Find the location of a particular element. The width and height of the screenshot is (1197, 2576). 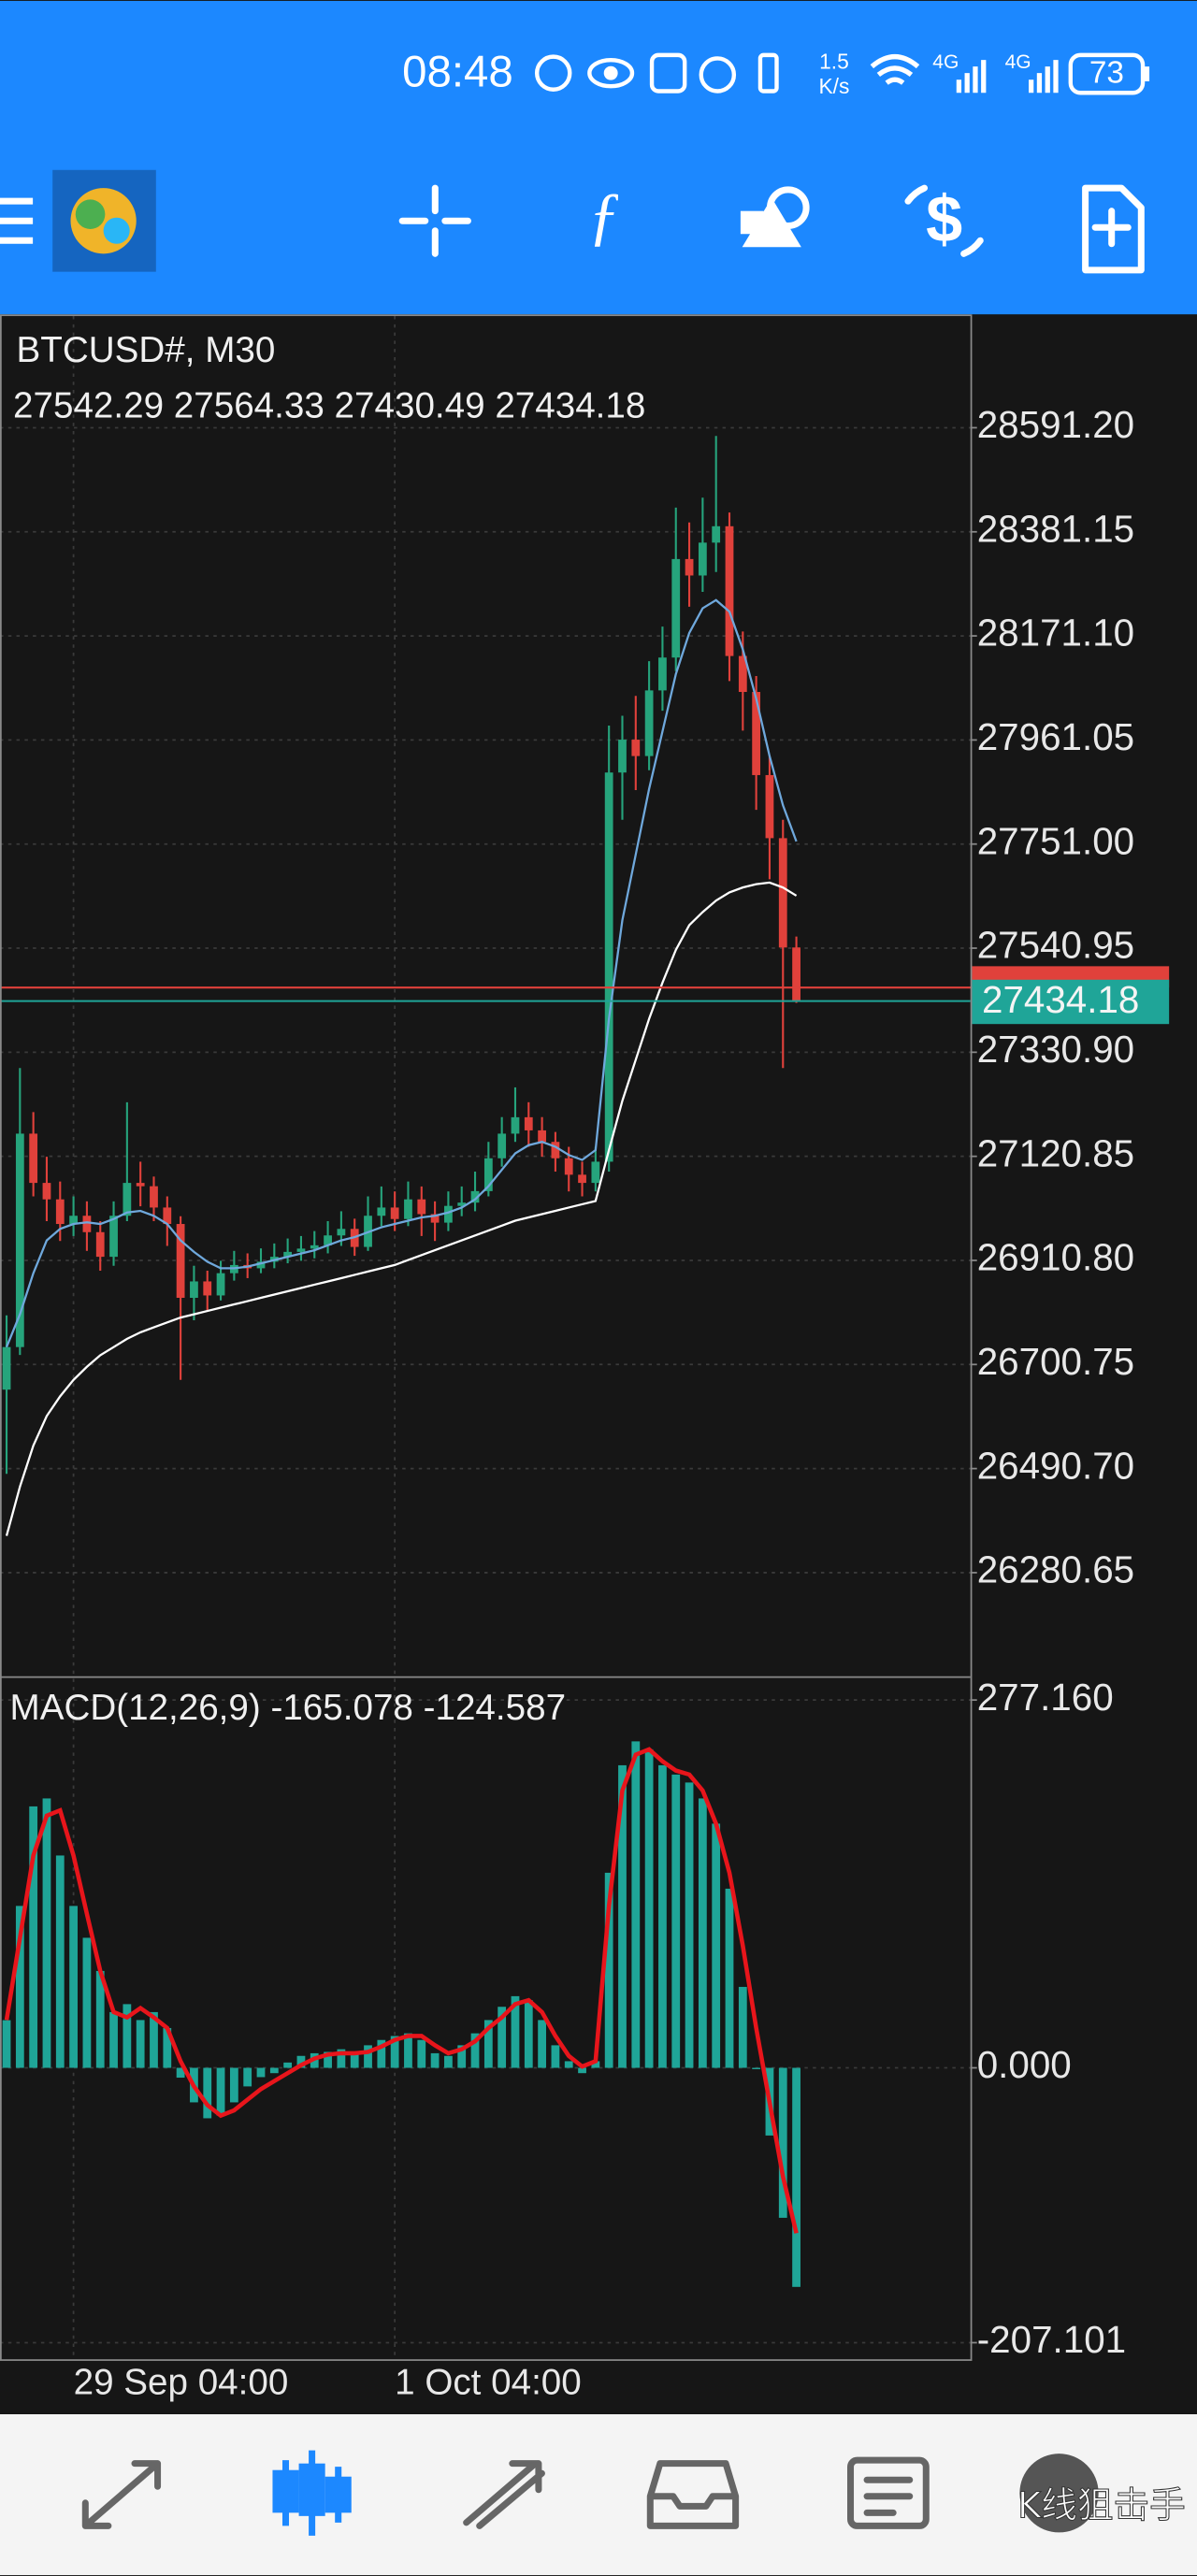

battery-level: 73 is located at coordinates (1106, 74).